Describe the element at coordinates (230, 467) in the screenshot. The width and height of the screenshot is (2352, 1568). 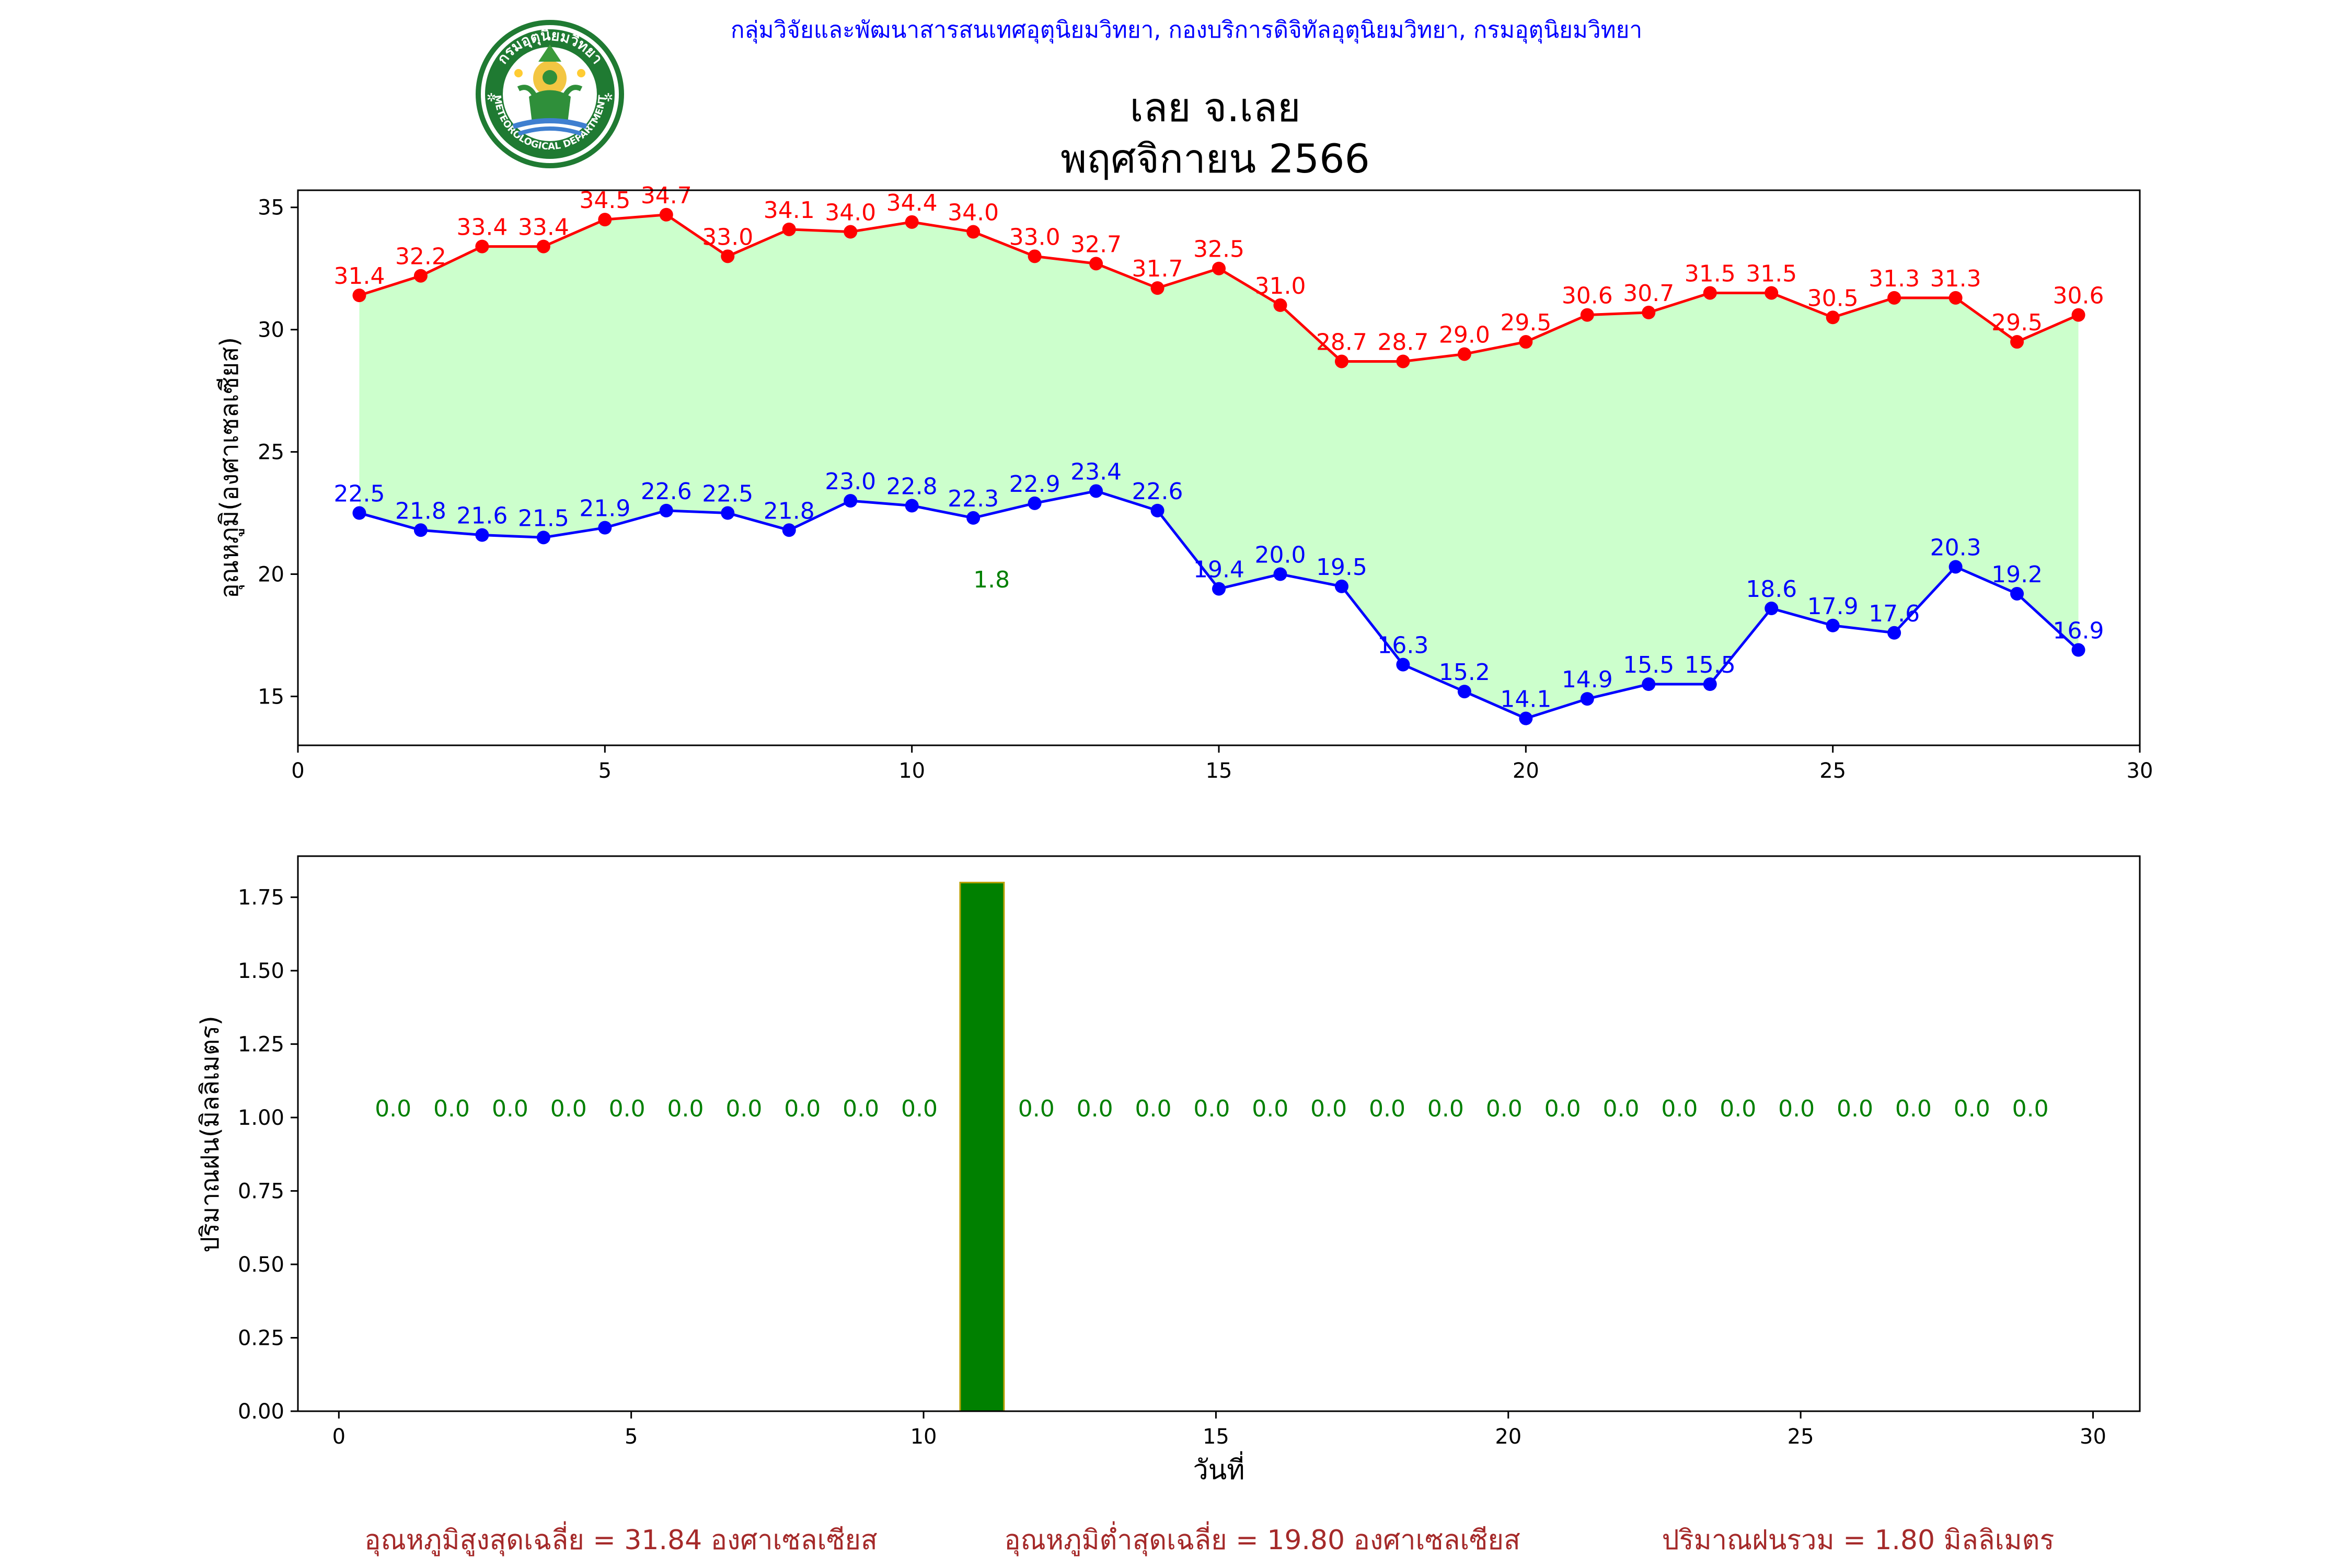
I see `temperature-y-axis-label: อุณหภูมิ(องศาเซลเซียส)` at that location.